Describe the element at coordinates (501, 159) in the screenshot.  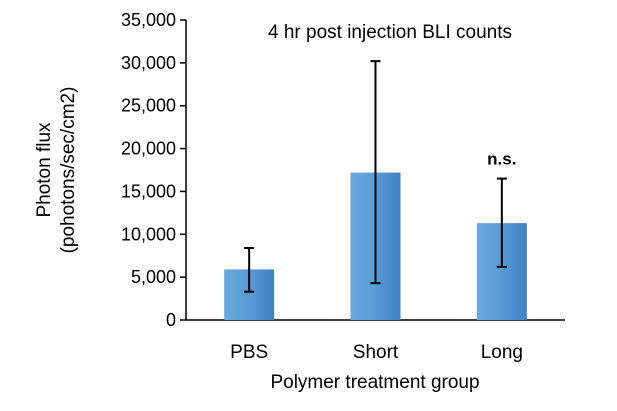
I see `significance-label: n.s.` at that location.